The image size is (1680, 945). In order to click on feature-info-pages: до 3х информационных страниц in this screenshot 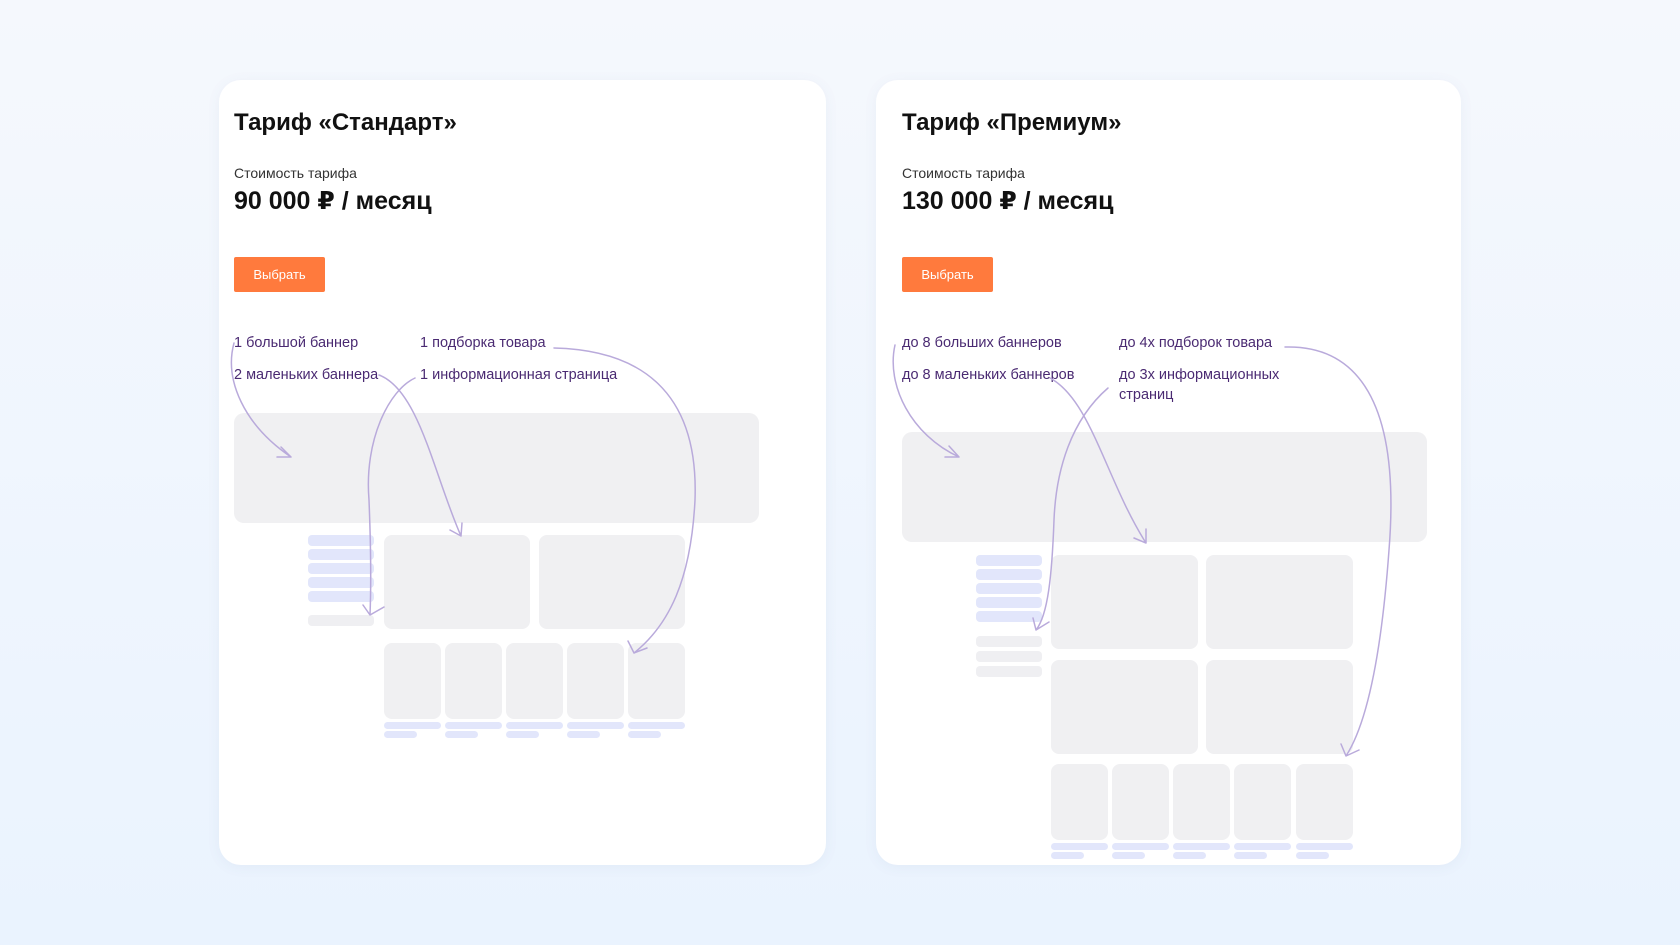, I will do `click(1199, 385)`.